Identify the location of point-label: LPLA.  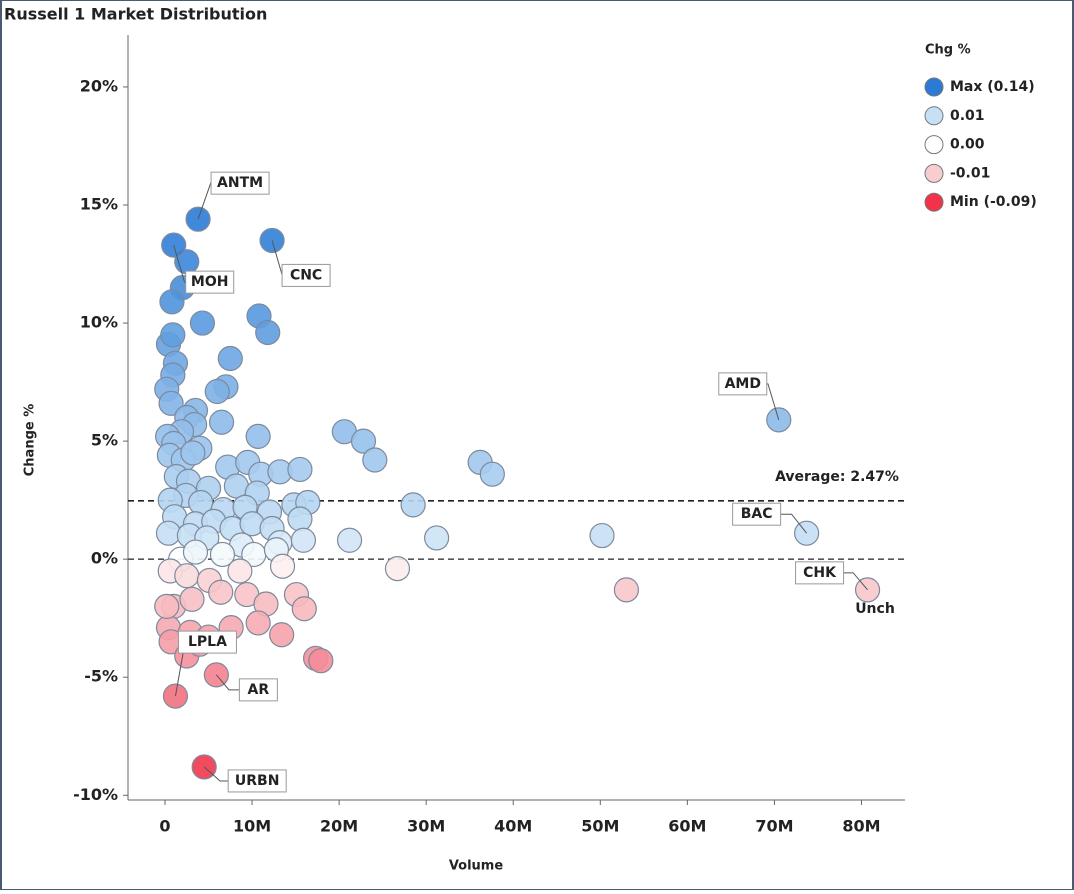
(207, 642).